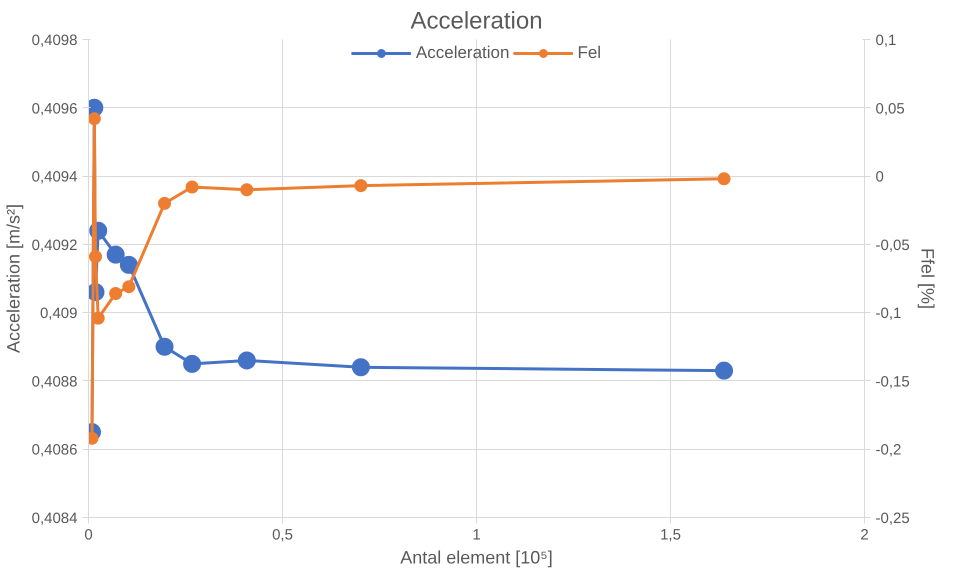 This screenshot has height=578, width=956. What do you see at coordinates (893, 245) in the screenshot?
I see `y2-tick-label: -0,05` at bounding box center [893, 245].